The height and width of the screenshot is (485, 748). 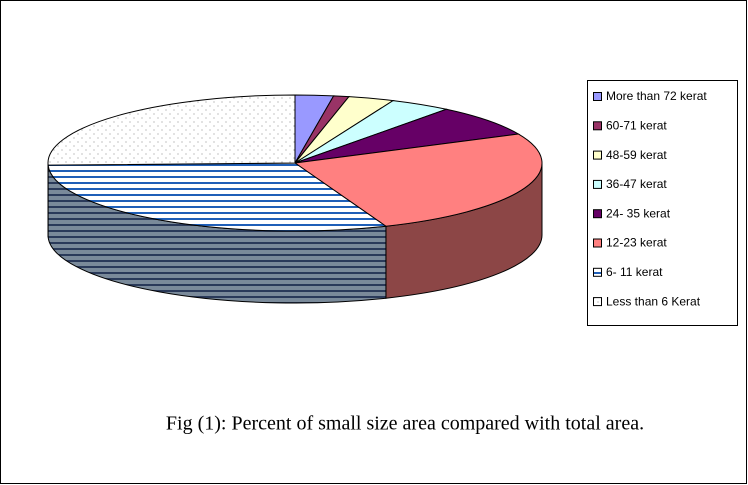 I want to click on legend-label: More than 72 kerat, so click(x=656, y=96).